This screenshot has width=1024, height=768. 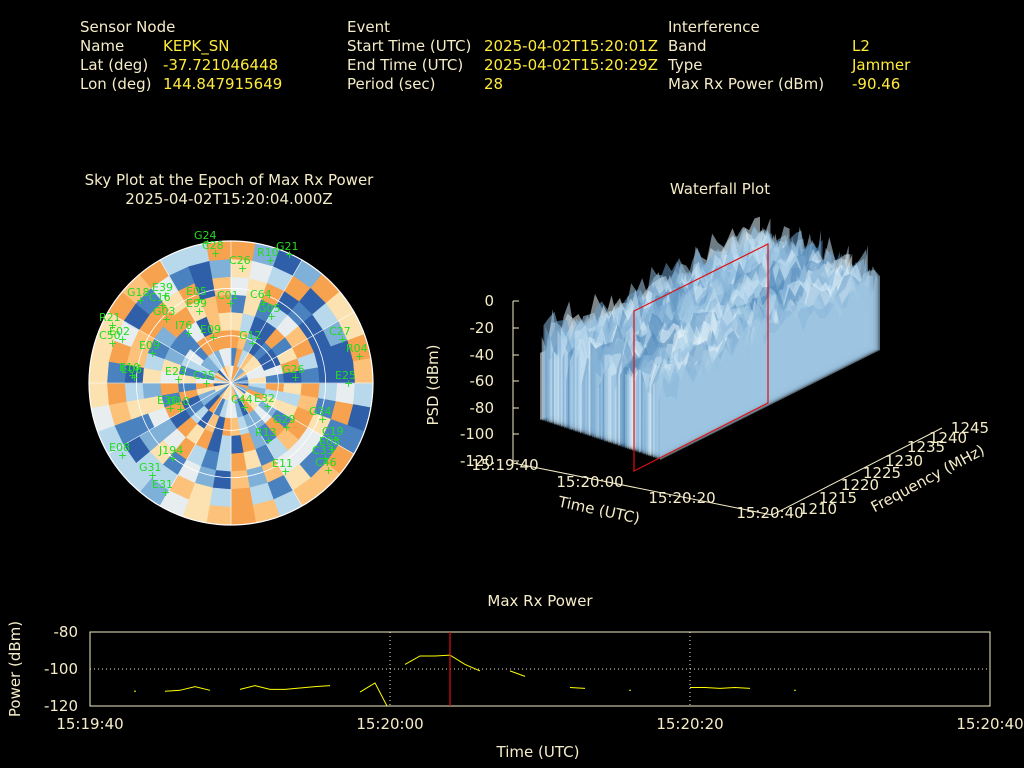 I want to click on skyplot-subtitle: 2025-04-02T15:20:04.000Z, so click(x=229, y=199).